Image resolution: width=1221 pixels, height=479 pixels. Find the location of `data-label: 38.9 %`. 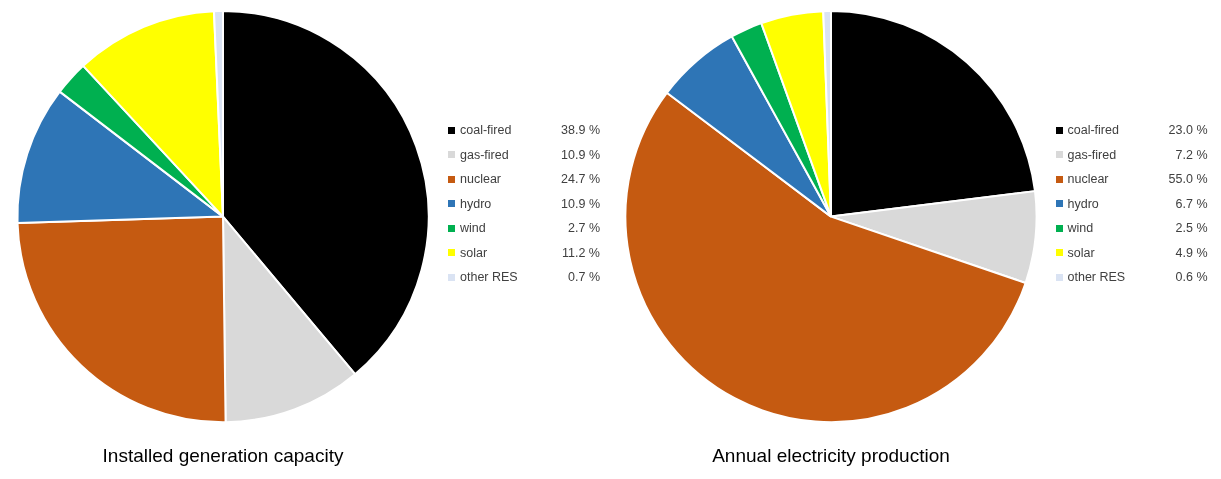

data-label: 38.9 % is located at coordinates (580, 130).